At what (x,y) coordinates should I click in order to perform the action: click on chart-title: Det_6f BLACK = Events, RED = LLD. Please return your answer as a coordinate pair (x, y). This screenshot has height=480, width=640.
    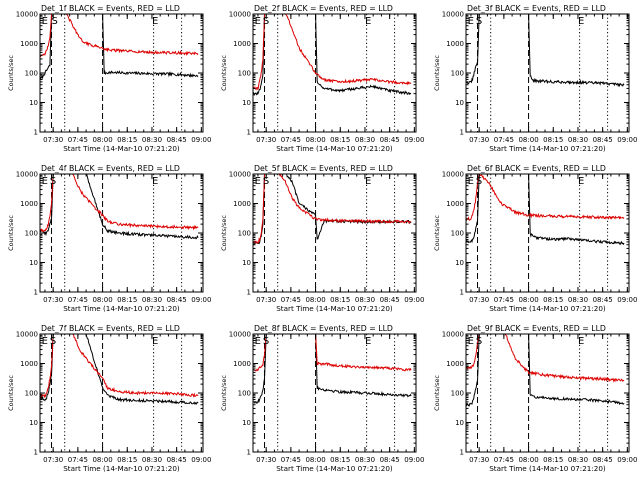
    Looking at the image, I should click on (536, 168).